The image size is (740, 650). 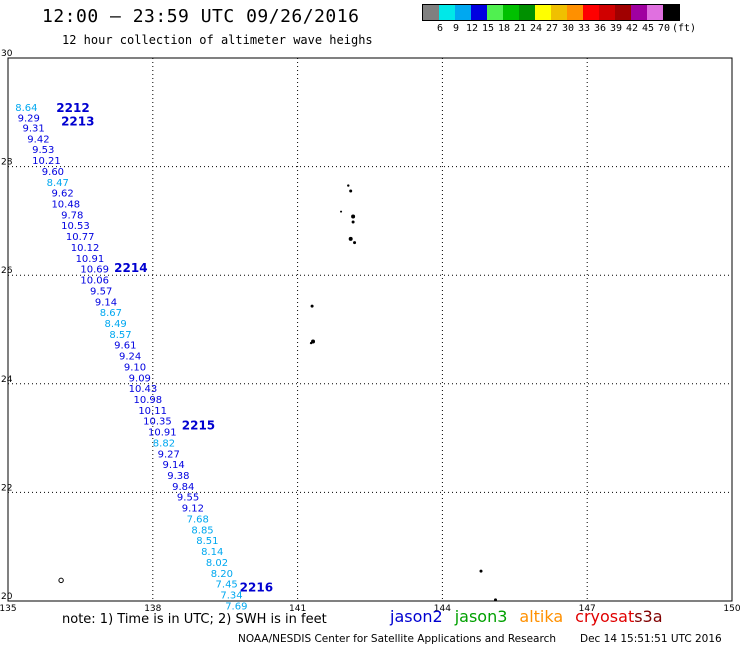 I want to click on wave-height-value: 9.60, so click(x=53, y=172).